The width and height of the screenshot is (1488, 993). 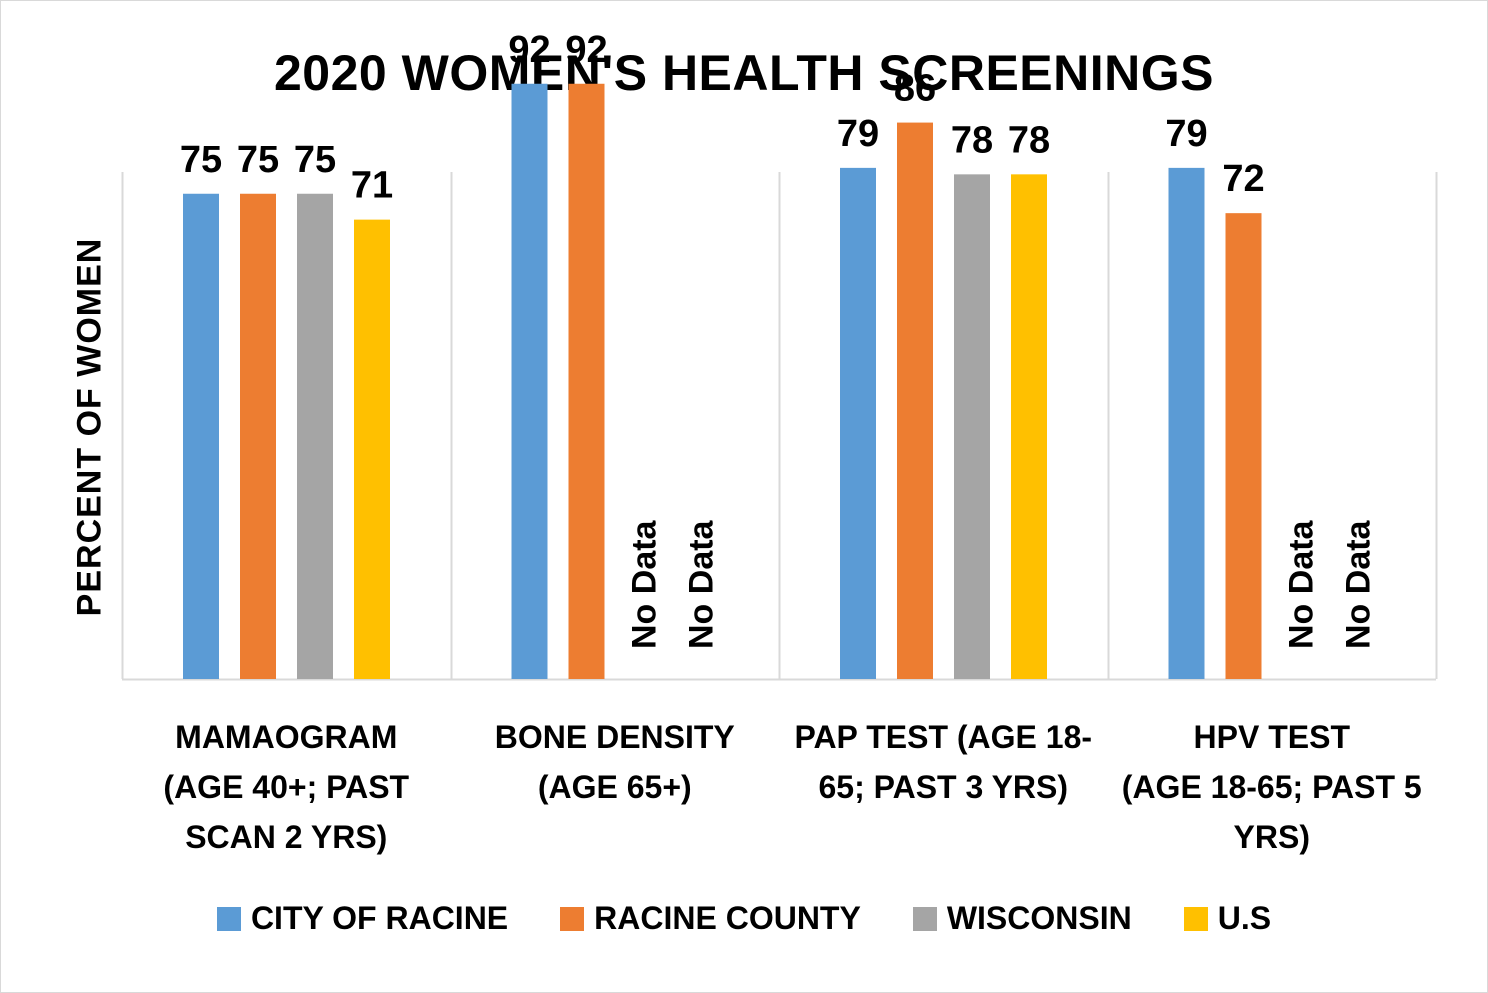 I want to click on category-label: HPV TEST (AGE 18-65; PAST 5 YRS), so click(x=1272, y=787).